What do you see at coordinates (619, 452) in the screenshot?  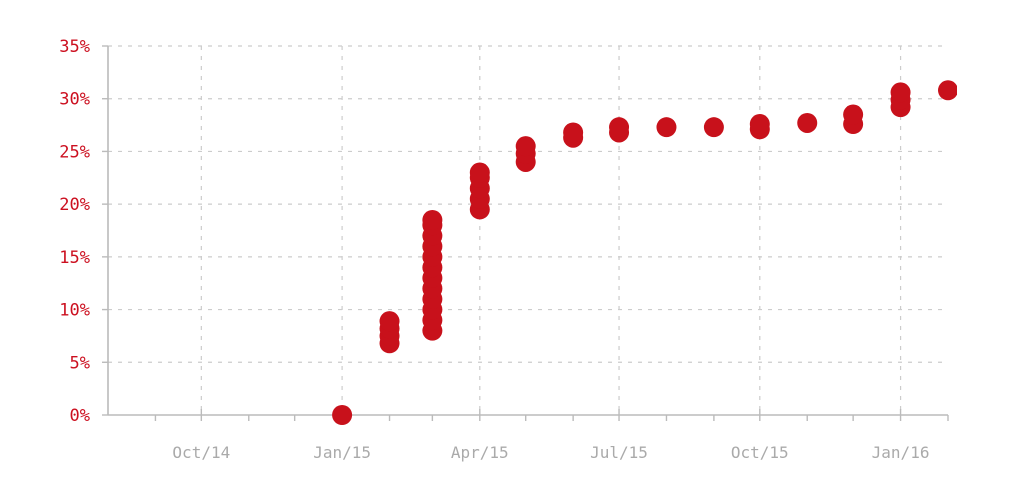 I see `x-tick-label: Jul/15` at bounding box center [619, 452].